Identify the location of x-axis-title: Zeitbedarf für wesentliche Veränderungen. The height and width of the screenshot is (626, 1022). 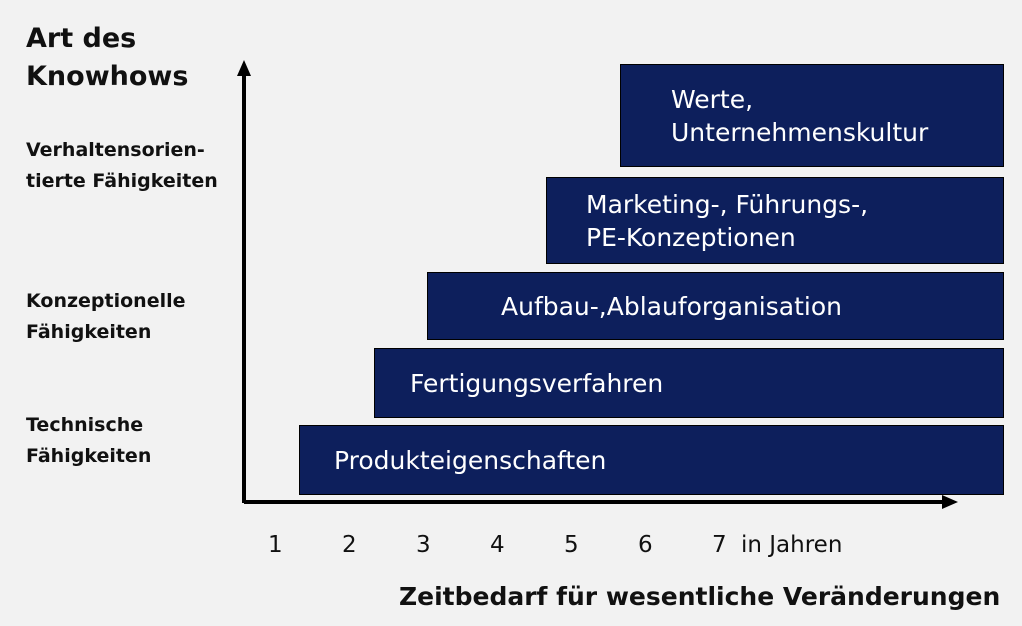
(700, 596).